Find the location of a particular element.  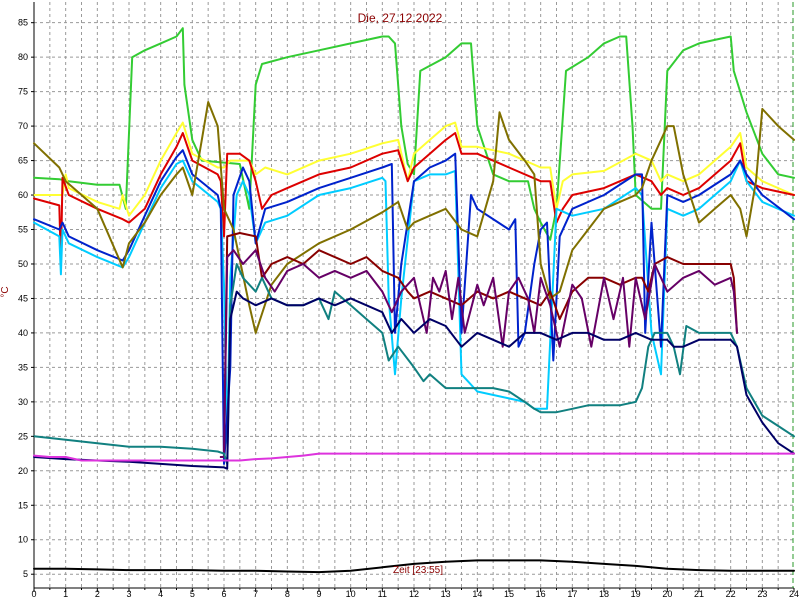

y-tick-label: 15 is located at coordinates (23, 505).